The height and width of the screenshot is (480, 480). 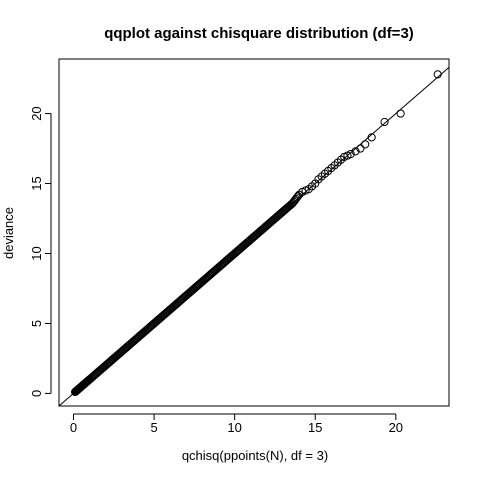 What do you see at coordinates (36, 253) in the screenshot?
I see `y-tick-label: 10` at bounding box center [36, 253].